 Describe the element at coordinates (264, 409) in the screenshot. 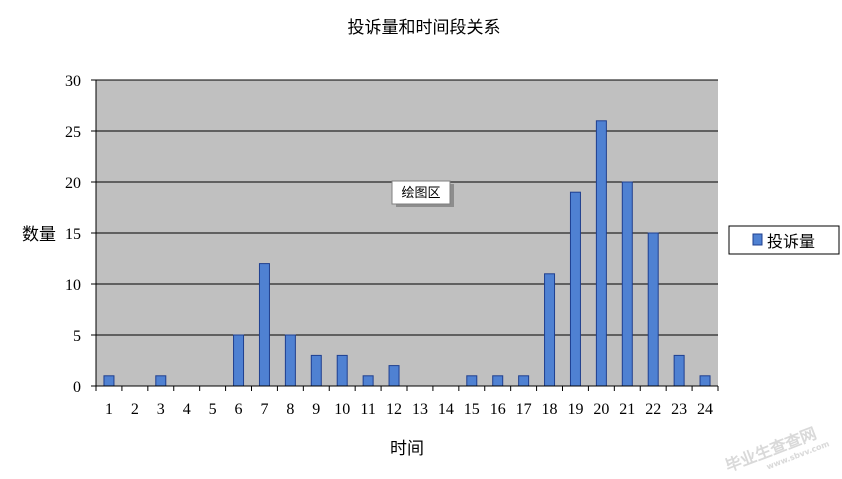

I see `x-tick-label: 7` at that location.